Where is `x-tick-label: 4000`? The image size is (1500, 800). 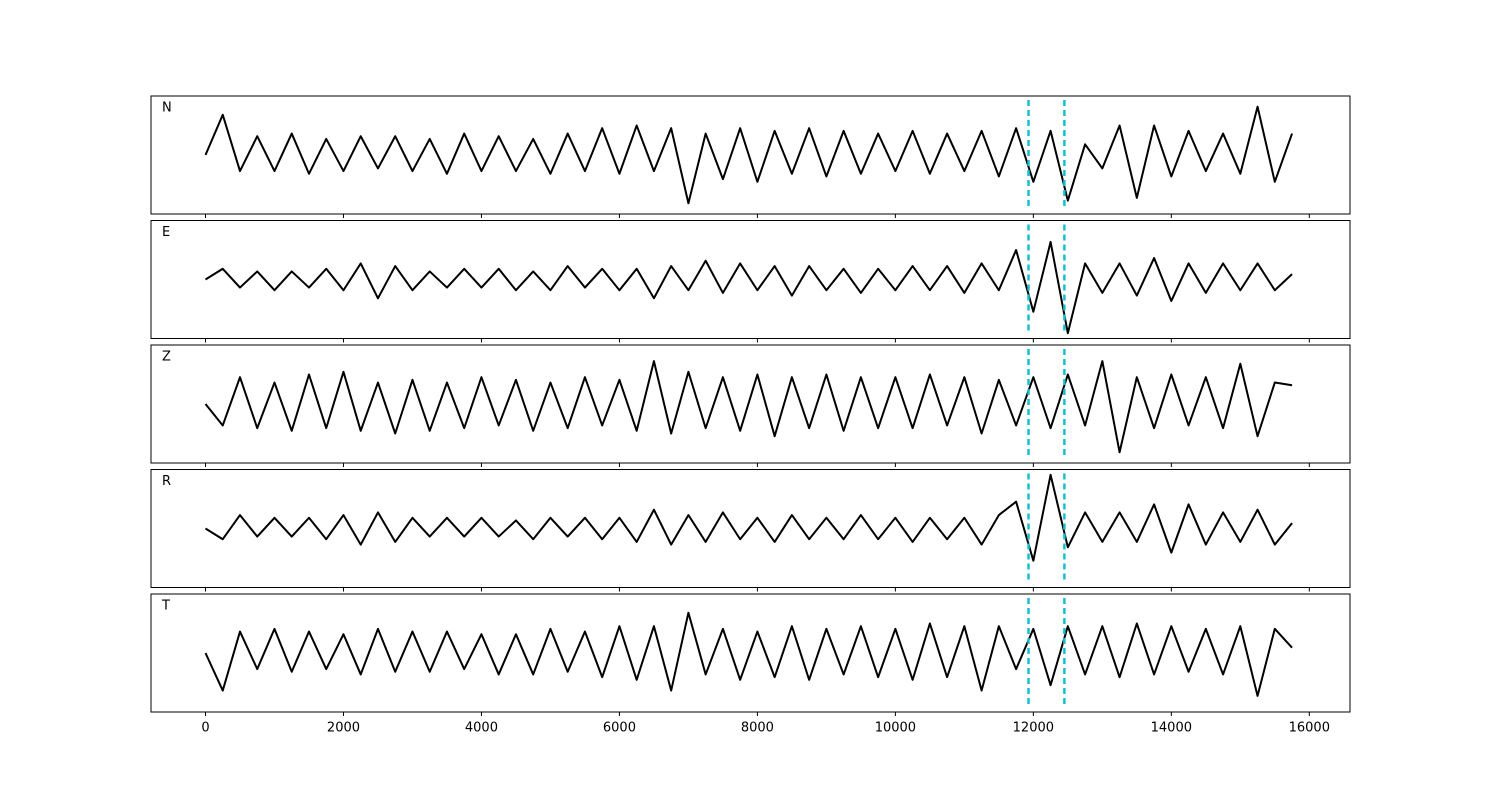
x-tick-label: 4000 is located at coordinates (481, 728).